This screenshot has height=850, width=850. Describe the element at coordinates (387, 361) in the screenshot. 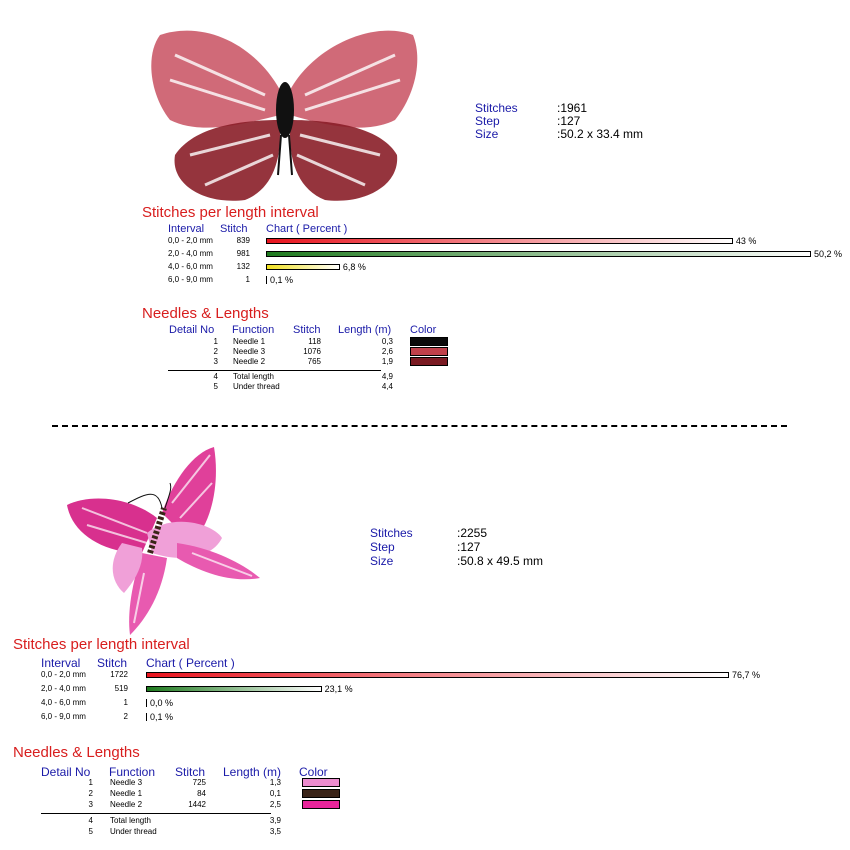

I see `needle-length: 1,9` at that location.